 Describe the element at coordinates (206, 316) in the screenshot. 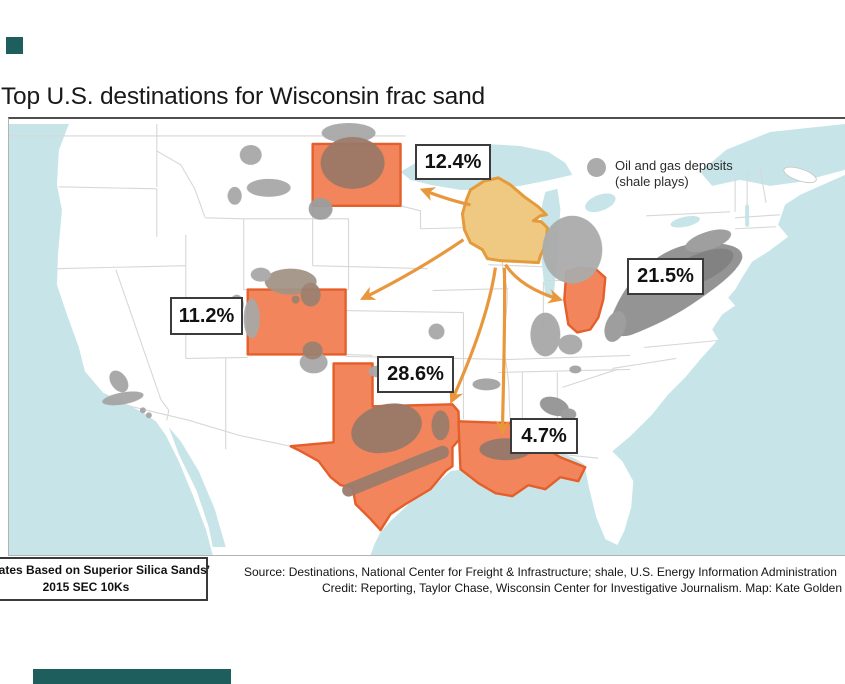

I see `label-colorado-share: 11.2%` at that location.